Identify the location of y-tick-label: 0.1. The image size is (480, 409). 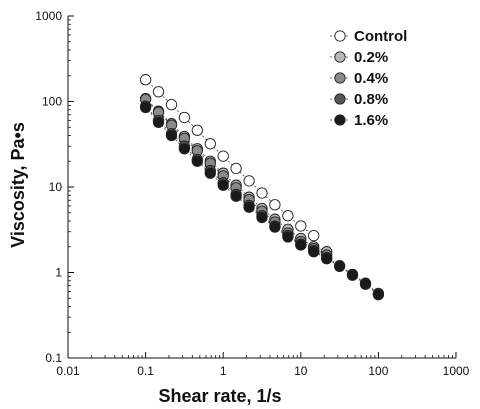
(53, 358).